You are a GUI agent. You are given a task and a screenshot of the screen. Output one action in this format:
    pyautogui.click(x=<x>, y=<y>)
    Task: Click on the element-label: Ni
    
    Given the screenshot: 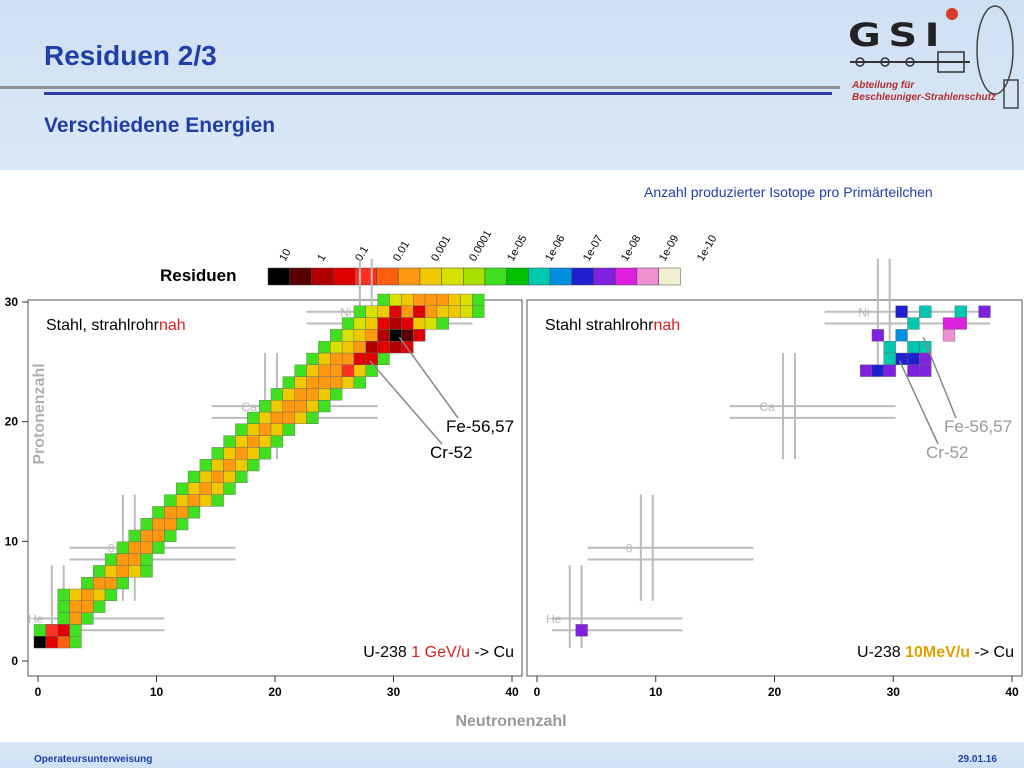 What is the action you would take?
    pyautogui.click(x=863, y=312)
    